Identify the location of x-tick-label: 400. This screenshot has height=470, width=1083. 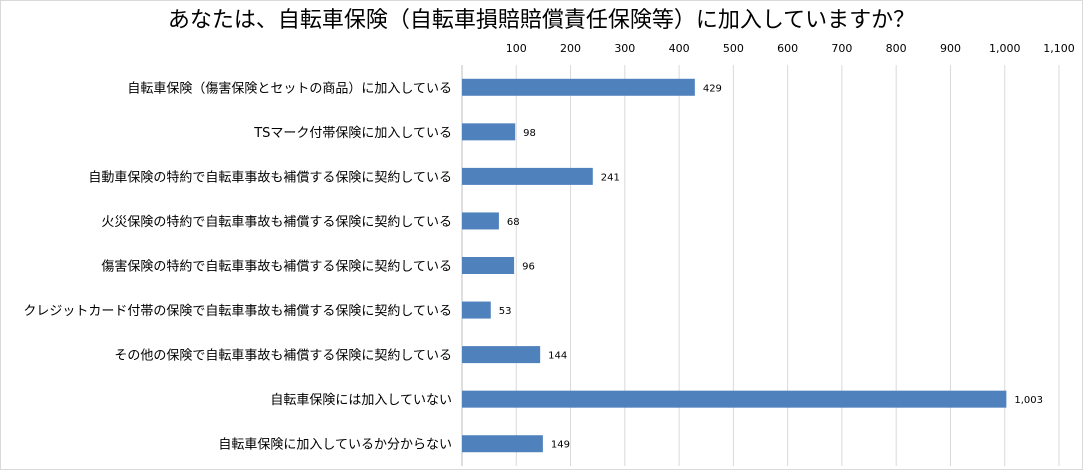
(679, 48).